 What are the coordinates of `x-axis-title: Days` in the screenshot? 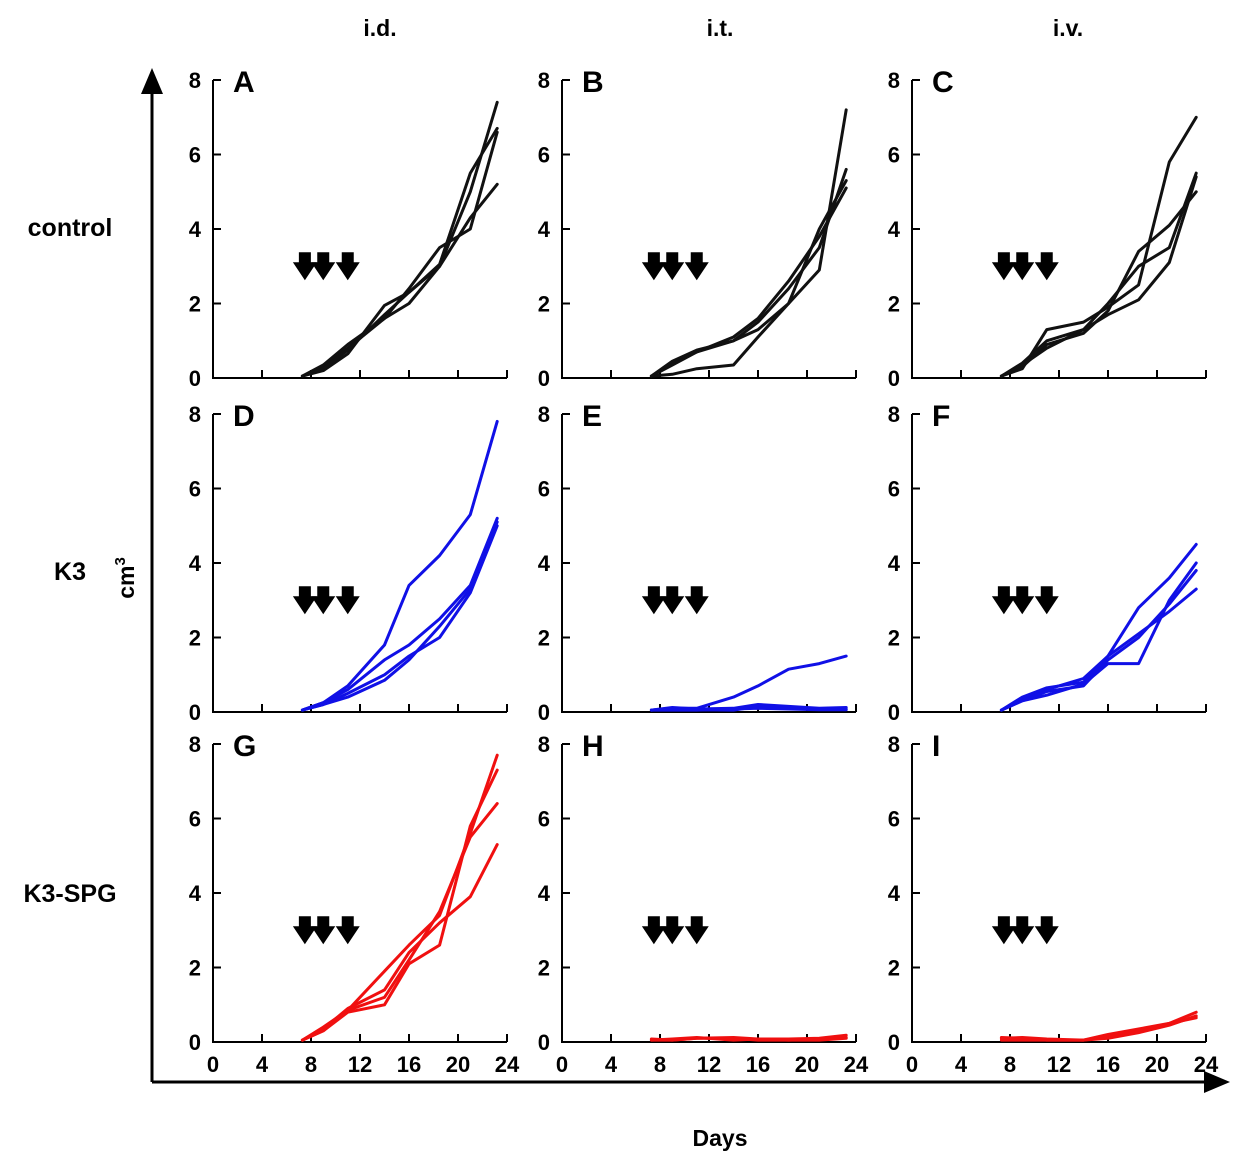 It's located at (720, 1138).